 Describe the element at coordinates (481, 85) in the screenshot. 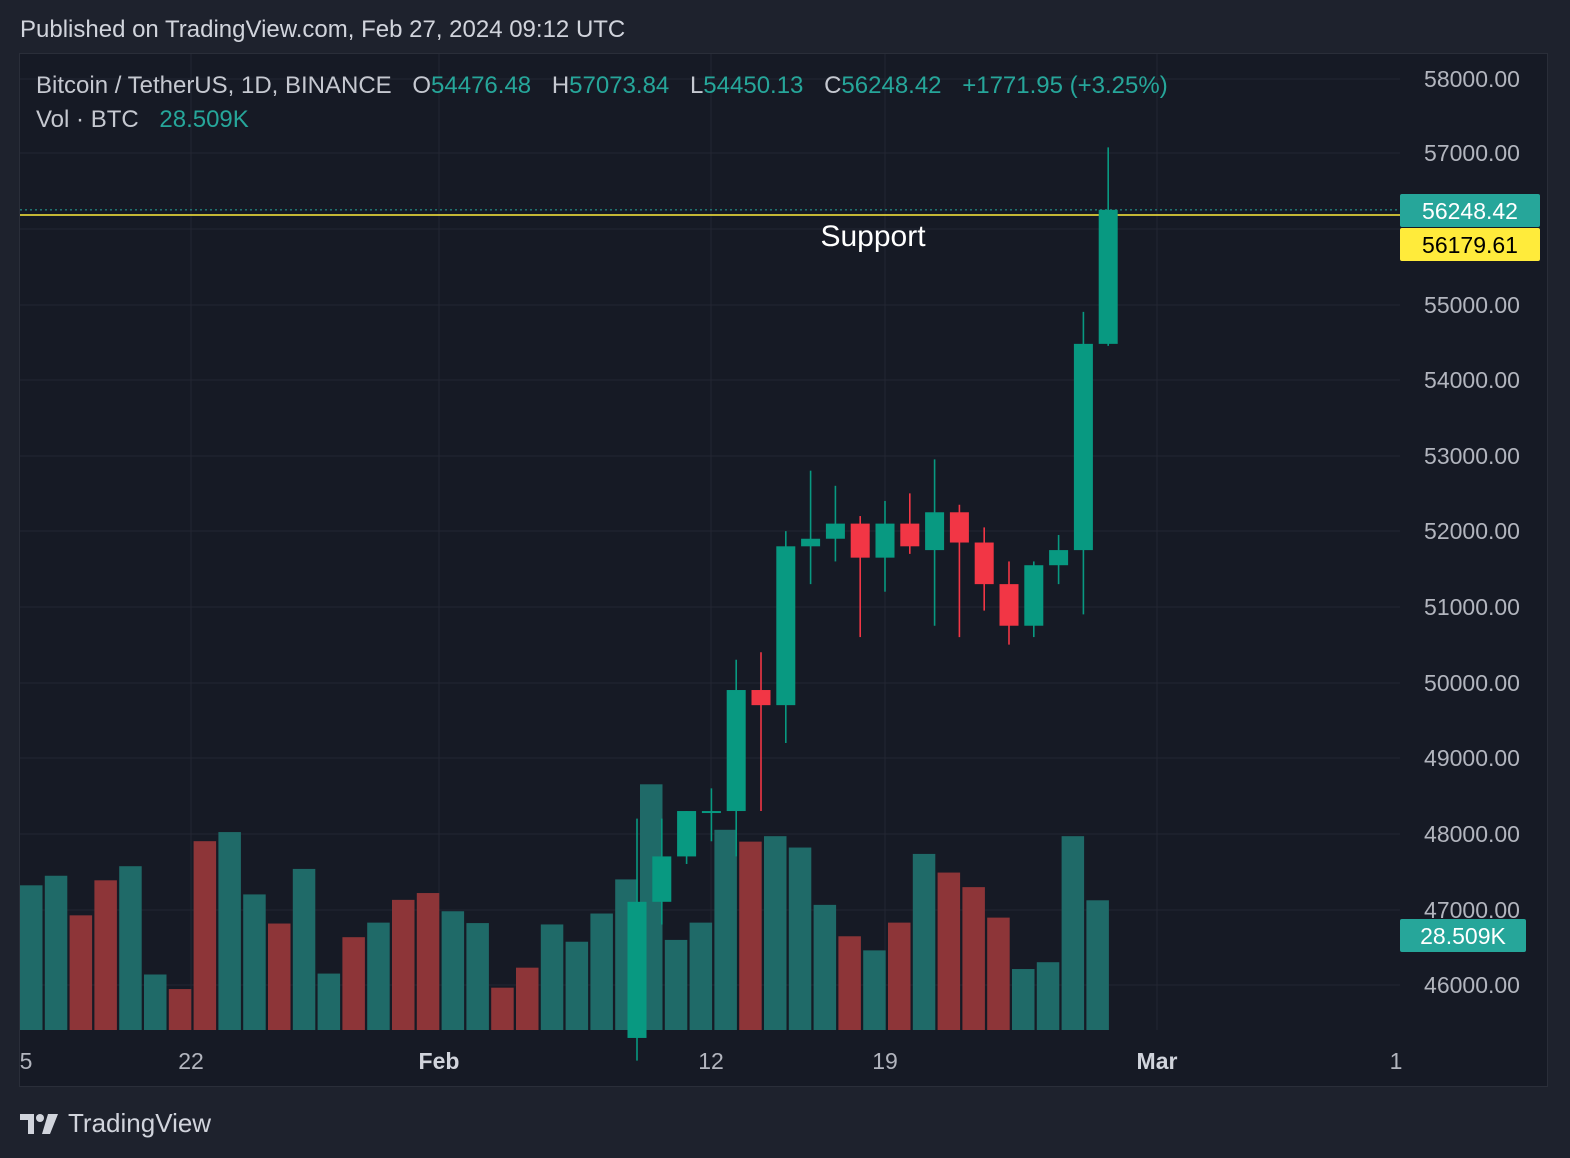

I see `open-value: 54476.48` at that location.